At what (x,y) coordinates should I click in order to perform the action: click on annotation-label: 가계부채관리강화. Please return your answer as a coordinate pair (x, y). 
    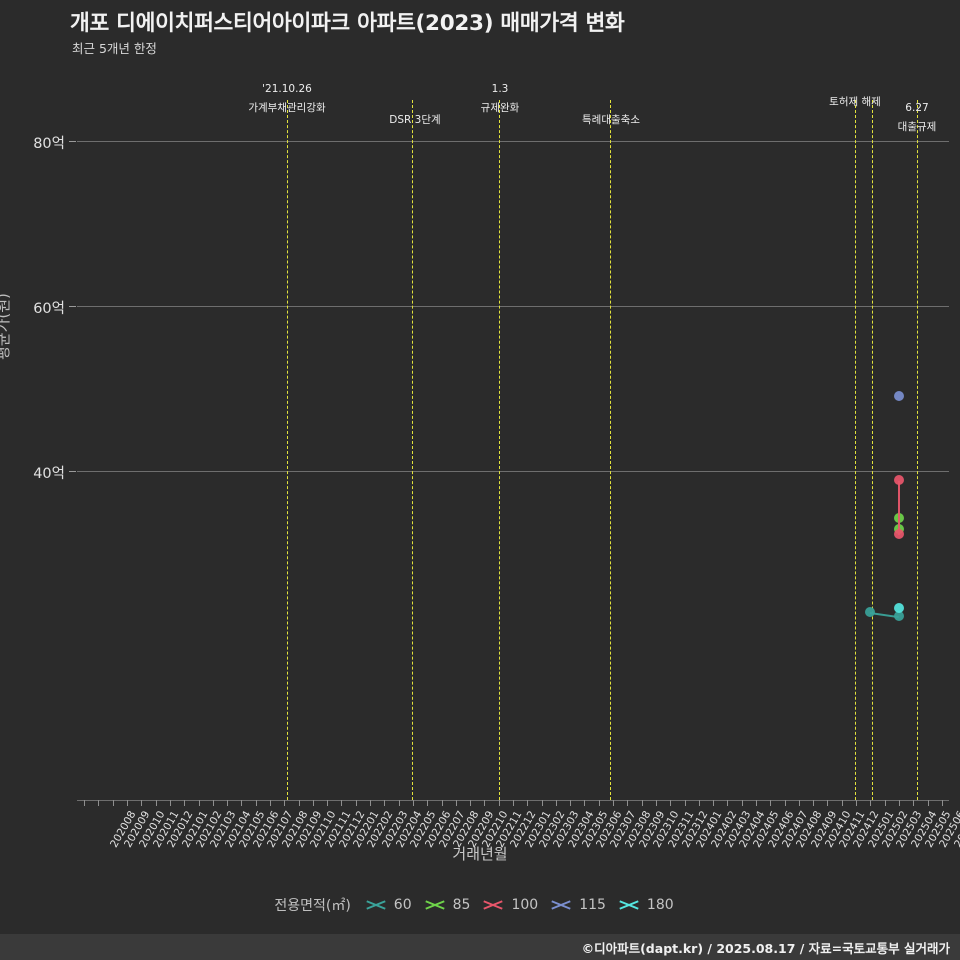
    Looking at the image, I should click on (287, 108).